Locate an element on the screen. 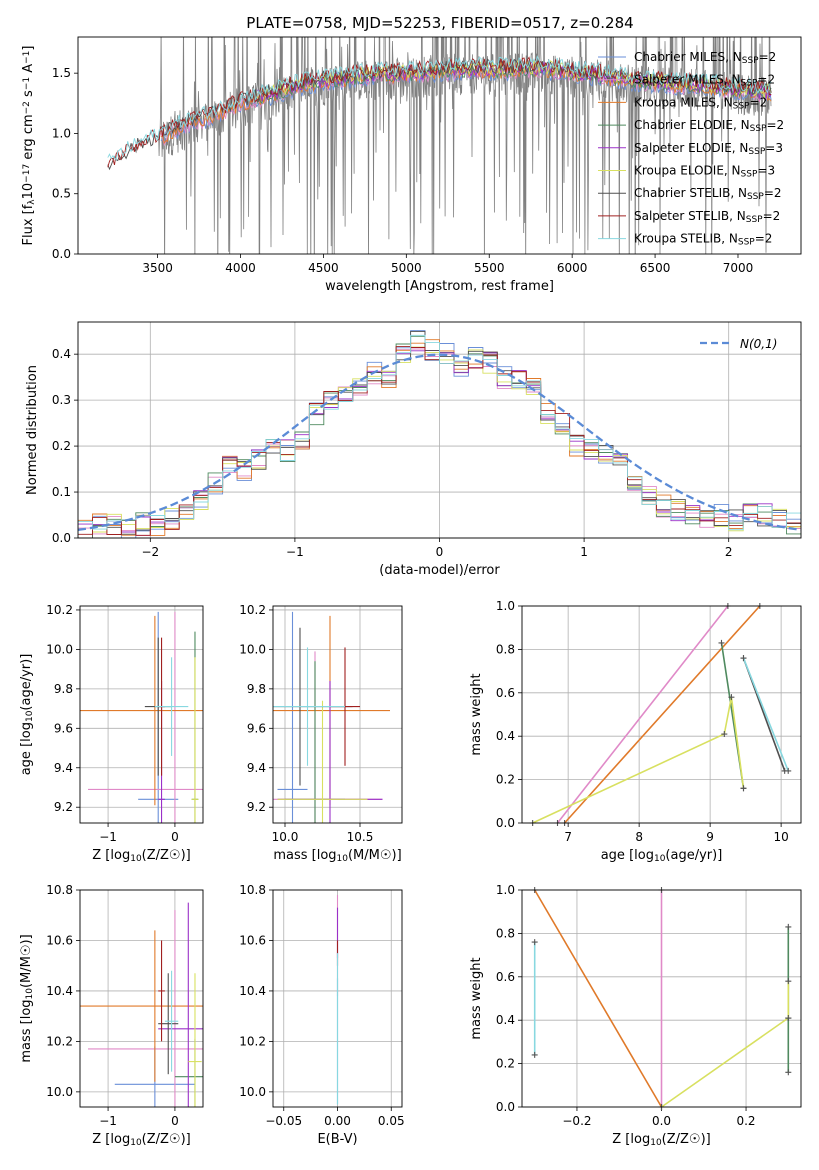  x-tick-label: 0.00 is located at coordinates (337, 1121).